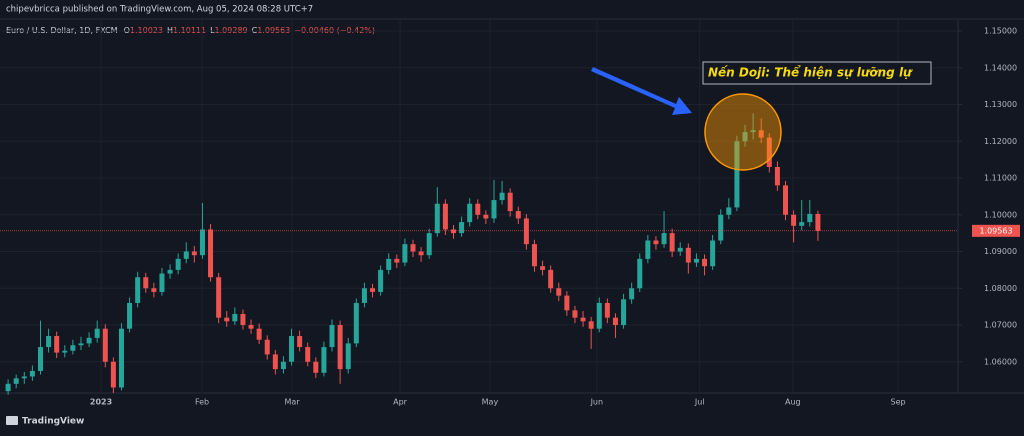 This screenshot has width=1024, height=436. Describe the element at coordinates (490, 402) in the screenshot. I see `x-tick-label: May` at that location.